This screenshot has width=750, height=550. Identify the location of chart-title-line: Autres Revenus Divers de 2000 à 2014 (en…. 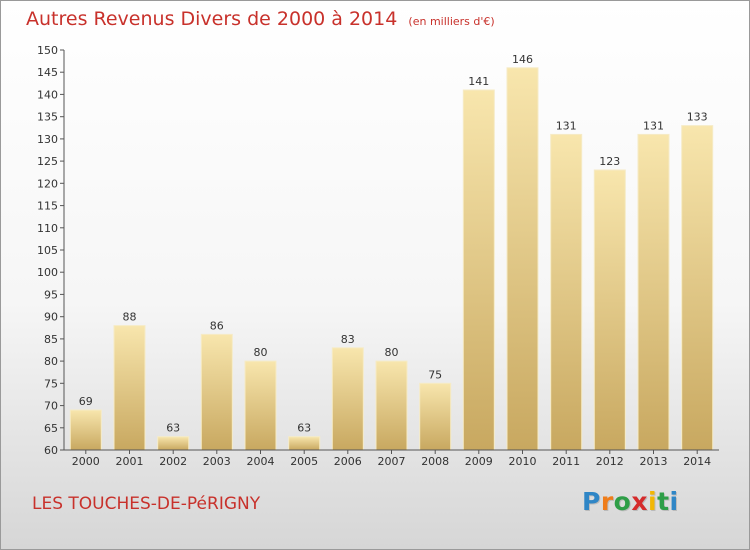
(260, 19).